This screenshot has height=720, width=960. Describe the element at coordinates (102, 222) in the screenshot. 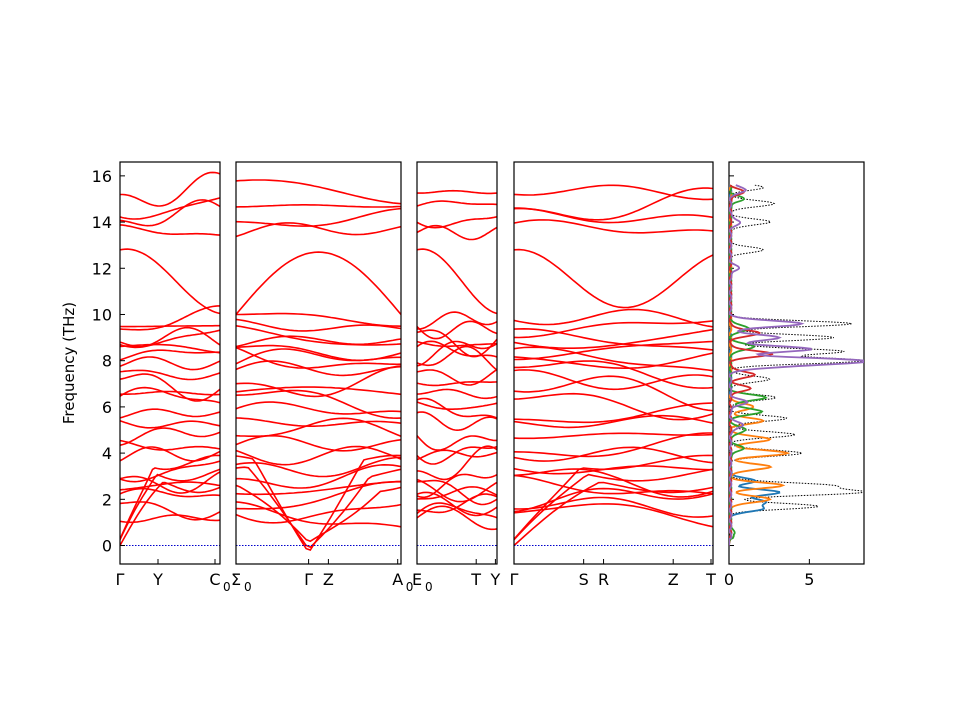

I see `y-tick-label: 14` at that location.